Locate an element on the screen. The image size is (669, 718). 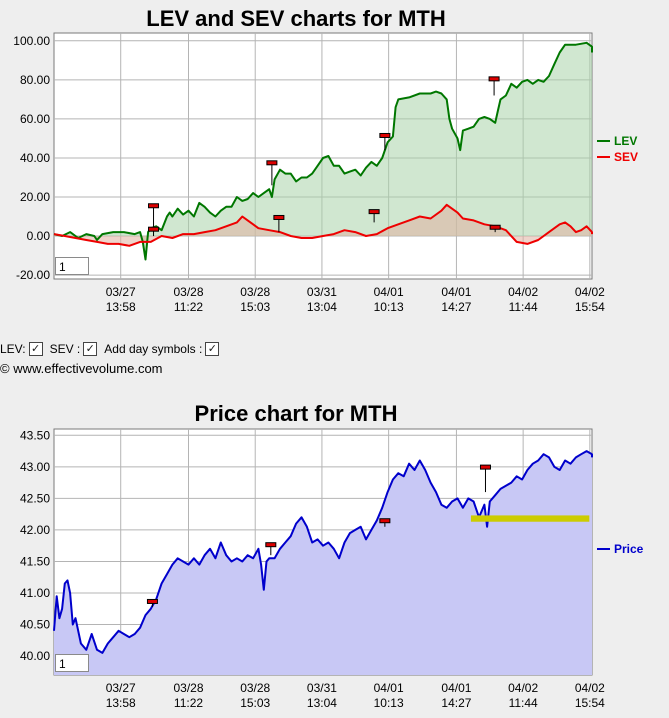
lev-xtick-time: 14:27 is located at coordinates (456, 307).